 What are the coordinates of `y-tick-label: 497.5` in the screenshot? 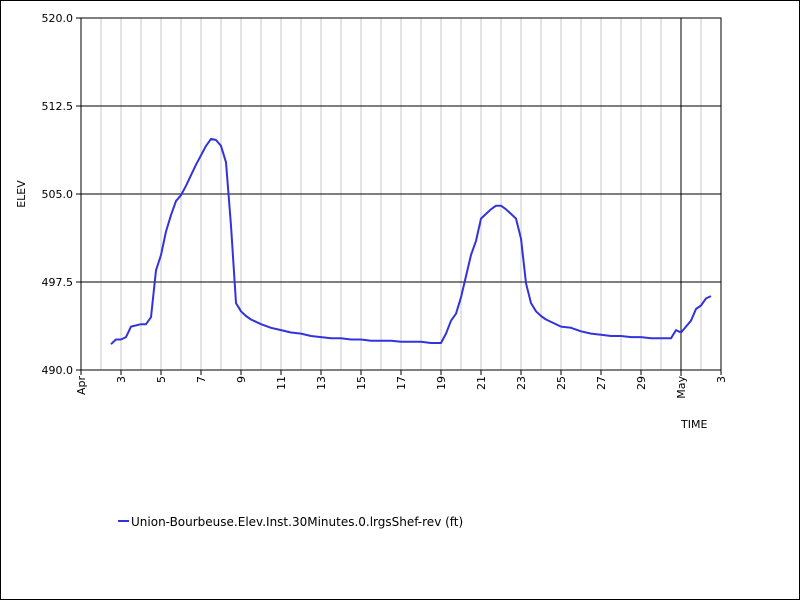 It's located at (58, 282).